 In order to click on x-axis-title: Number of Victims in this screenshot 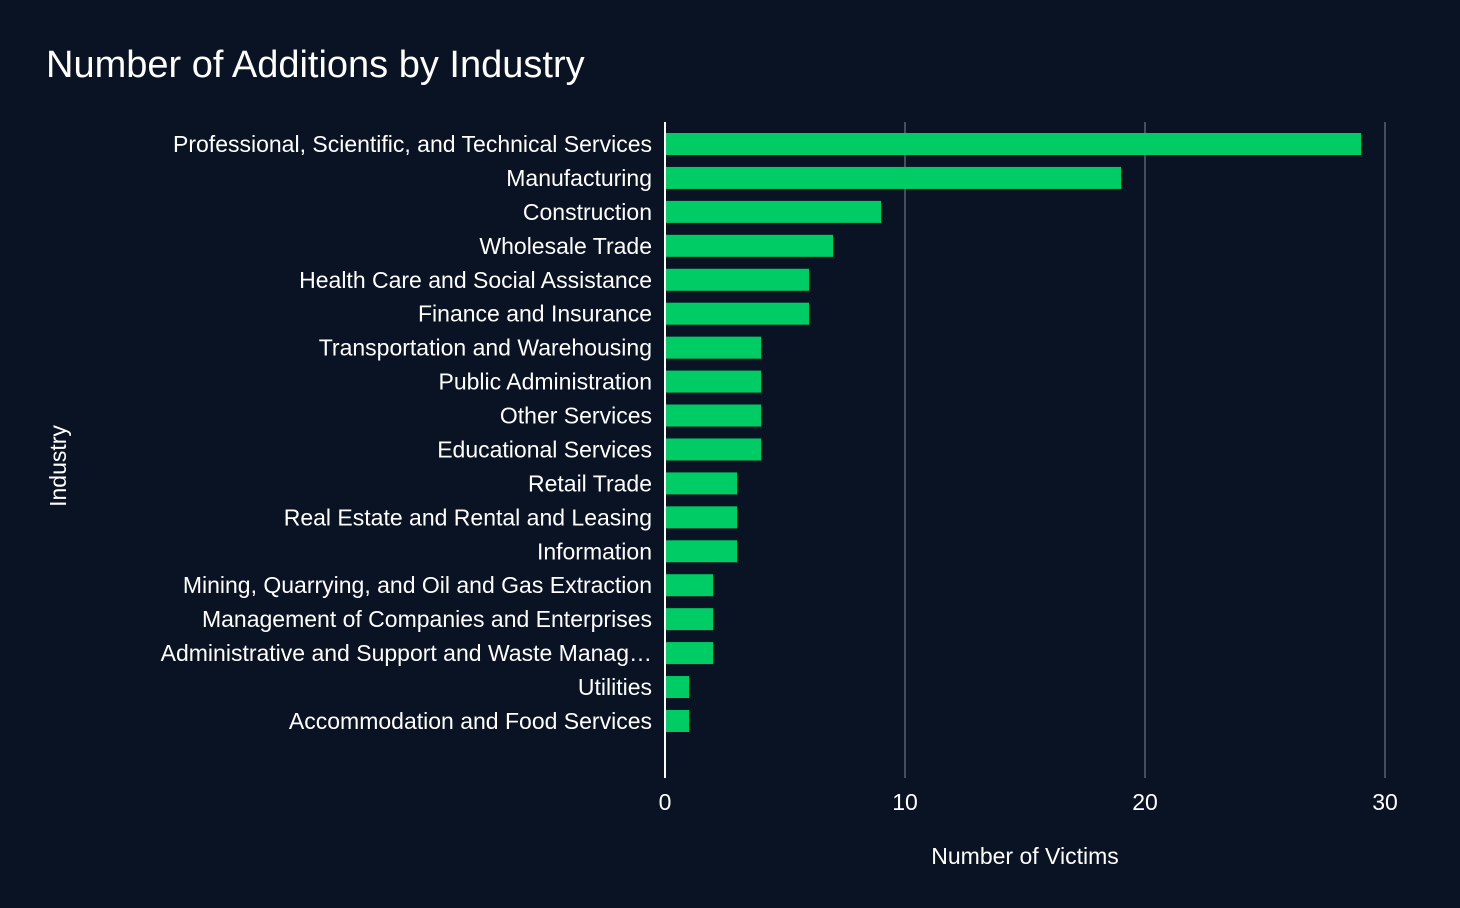, I will do `click(1024, 856)`.